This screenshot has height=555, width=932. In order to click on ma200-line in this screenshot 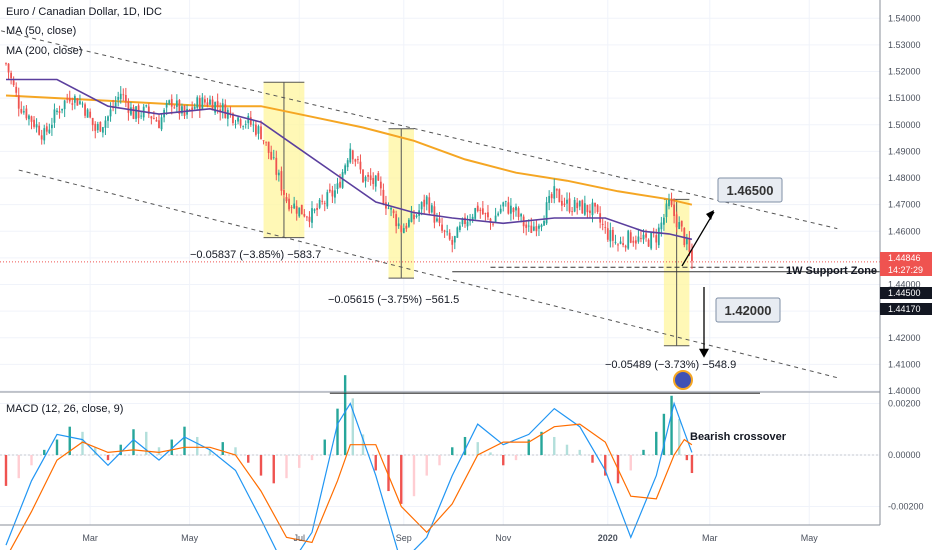, I will do `click(349, 150)`.